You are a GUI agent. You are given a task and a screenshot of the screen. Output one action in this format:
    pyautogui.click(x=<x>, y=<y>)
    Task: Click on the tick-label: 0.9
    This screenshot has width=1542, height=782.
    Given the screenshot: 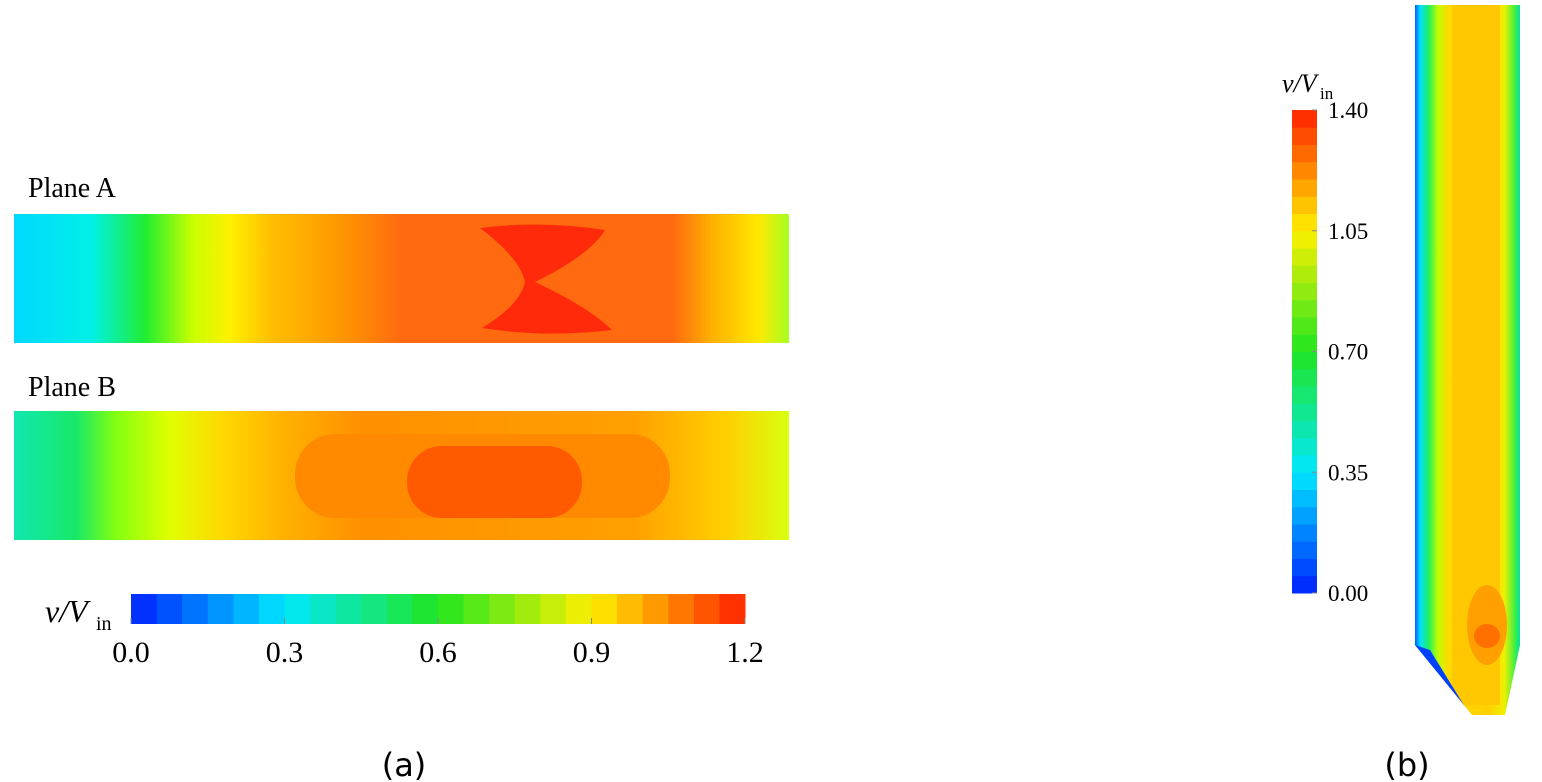 What is the action you would take?
    pyautogui.click(x=592, y=652)
    